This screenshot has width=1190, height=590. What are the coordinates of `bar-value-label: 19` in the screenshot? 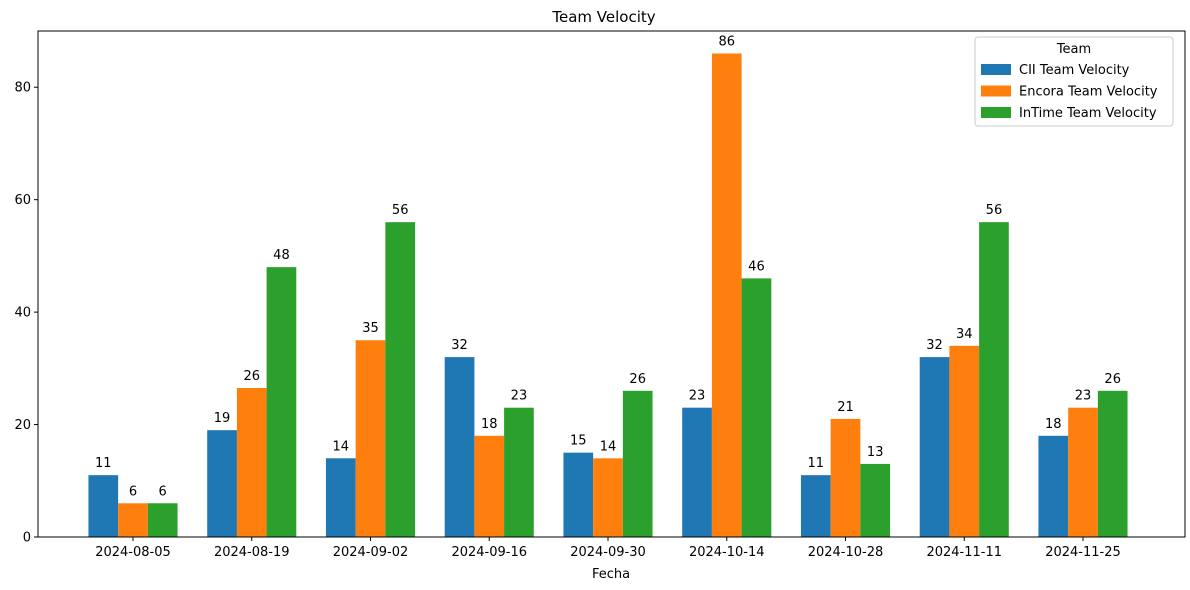 It's located at (222, 418).